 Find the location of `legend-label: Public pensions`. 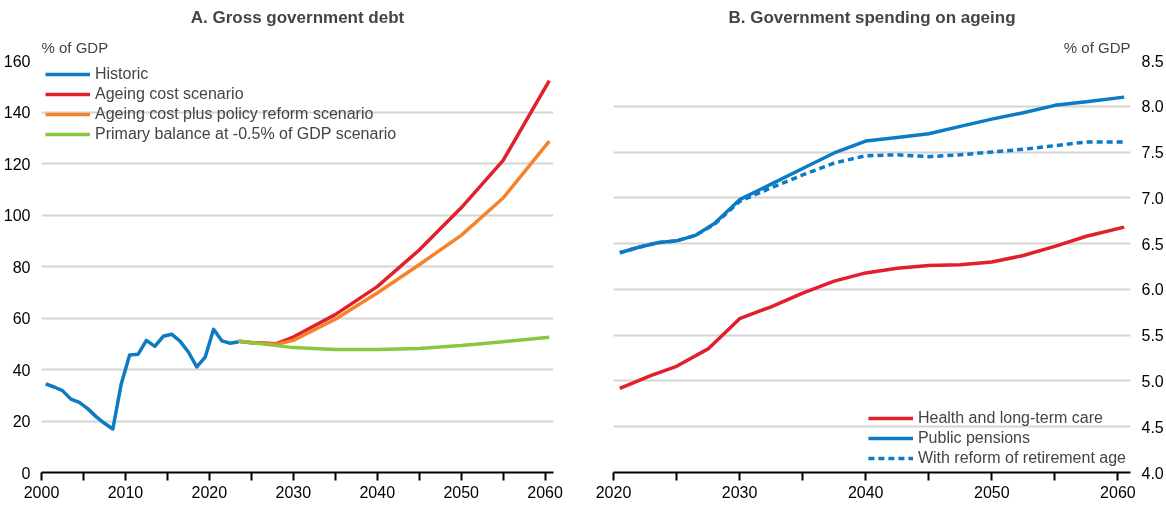

legend-label: Public pensions is located at coordinates (973, 438).